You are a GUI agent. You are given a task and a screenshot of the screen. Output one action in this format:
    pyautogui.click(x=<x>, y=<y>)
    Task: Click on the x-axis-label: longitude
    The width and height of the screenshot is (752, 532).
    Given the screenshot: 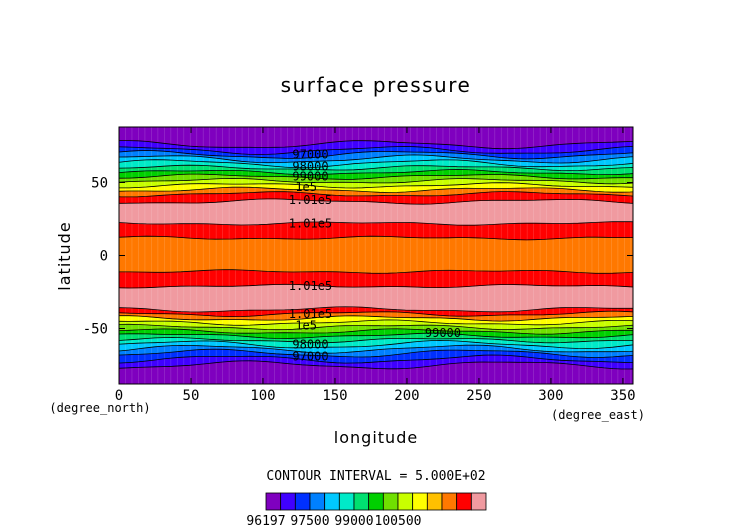 What is the action you would take?
    pyautogui.click(x=376, y=437)
    